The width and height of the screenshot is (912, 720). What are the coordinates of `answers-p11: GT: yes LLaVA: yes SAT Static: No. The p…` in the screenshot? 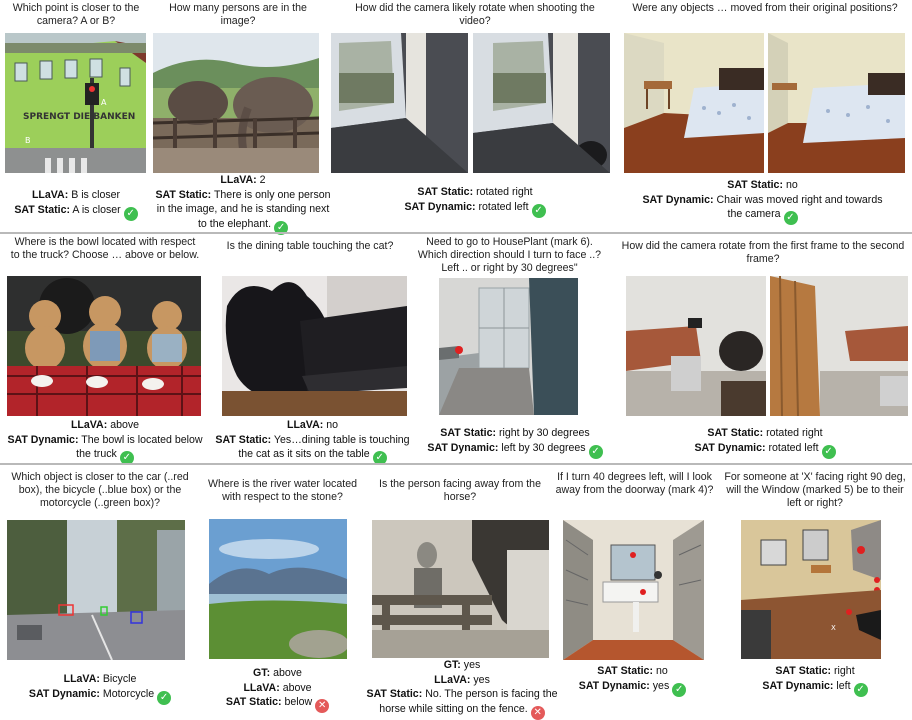 It's located at (462, 689).